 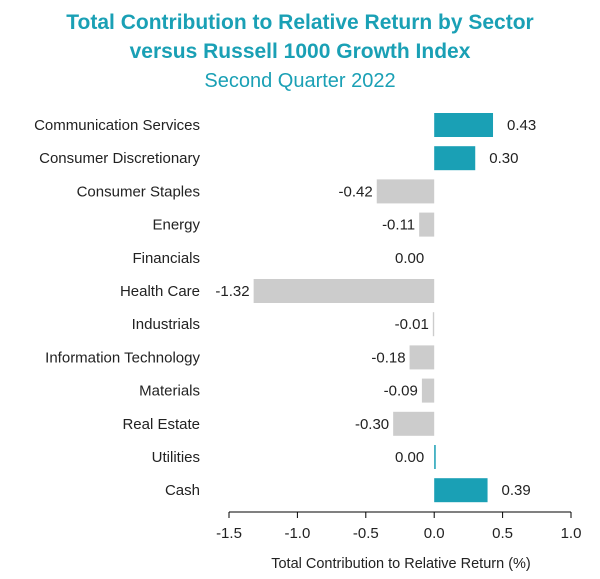 What do you see at coordinates (366, 533) in the screenshot?
I see `x-tick-label-2: -0.5` at bounding box center [366, 533].